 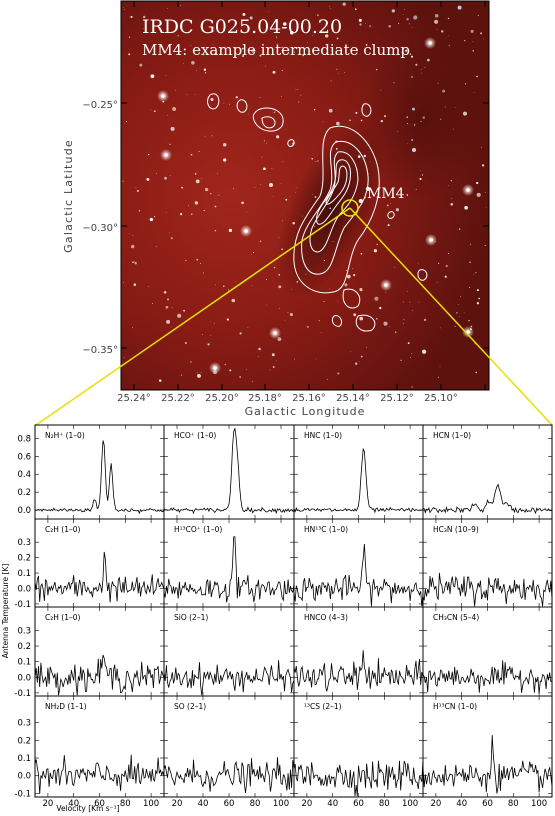 What do you see at coordinates (24, 457) in the screenshot?
I see `y-tick-label: 0.6` at bounding box center [24, 457].